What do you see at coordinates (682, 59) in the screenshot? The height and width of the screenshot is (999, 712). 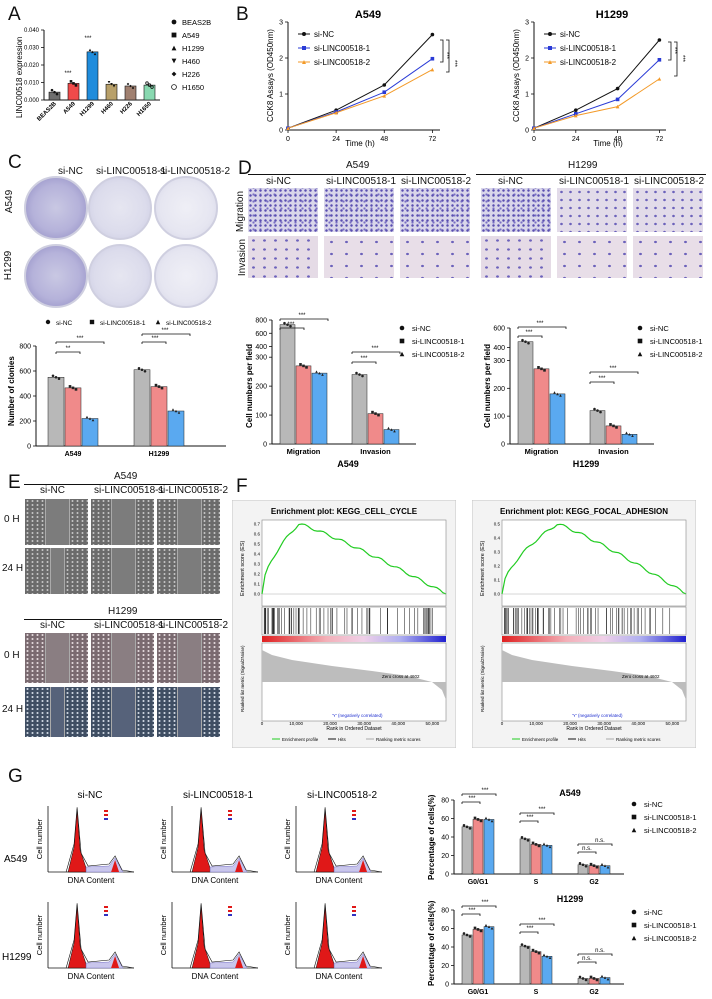 I see `chart-b-sig-h1299-2: ***` at bounding box center [682, 59].